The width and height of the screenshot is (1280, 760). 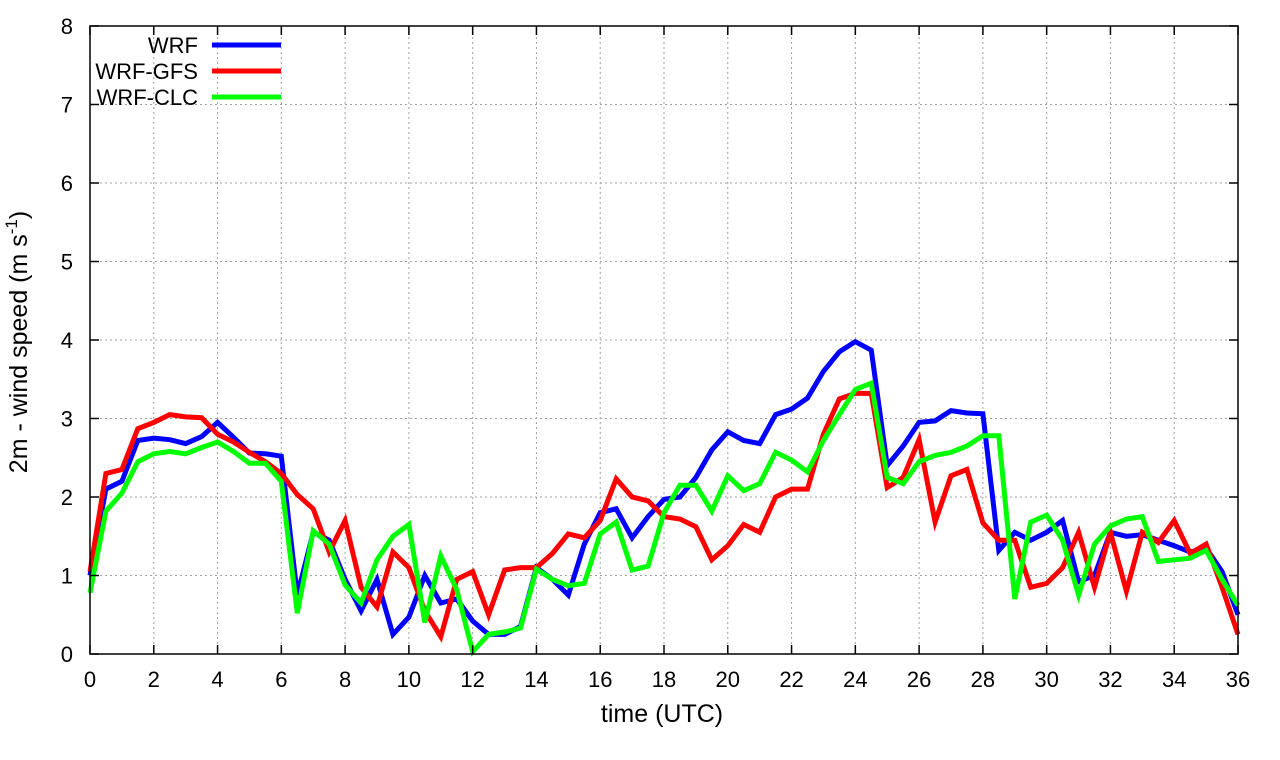 What do you see at coordinates (67, 26) in the screenshot?
I see `y-tick-label: 8` at bounding box center [67, 26].